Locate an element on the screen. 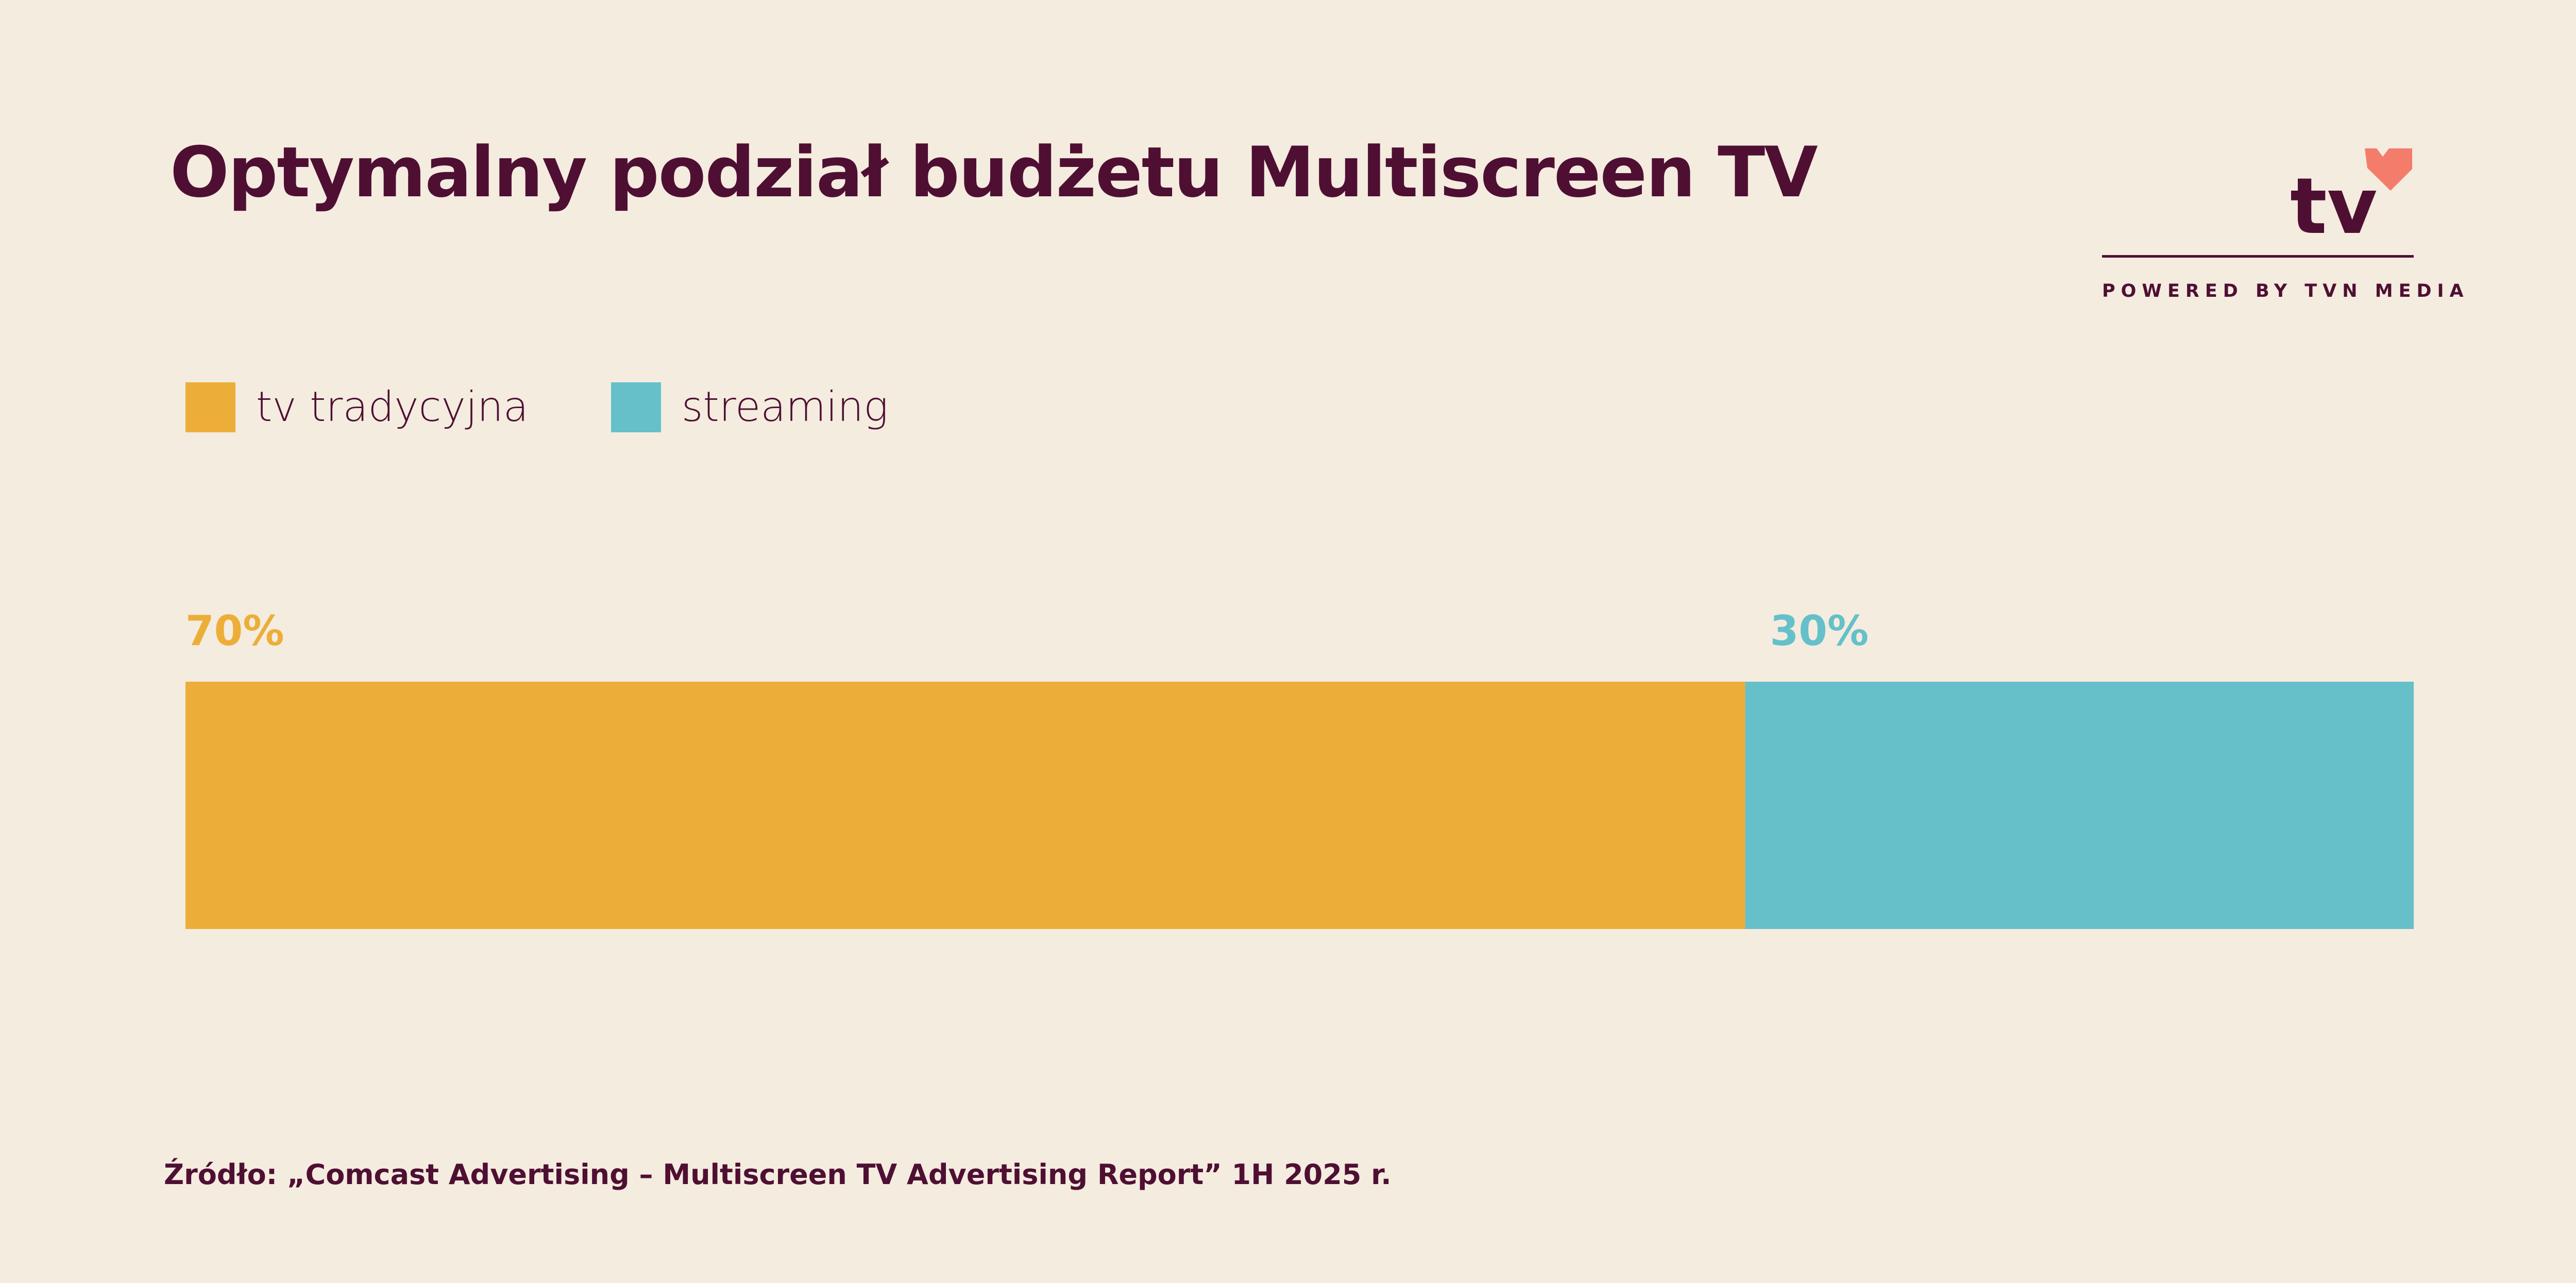 The image size is (2576, 1283). data-label-tv-tradycyjna: 70% is located at coordinates (234, 631).